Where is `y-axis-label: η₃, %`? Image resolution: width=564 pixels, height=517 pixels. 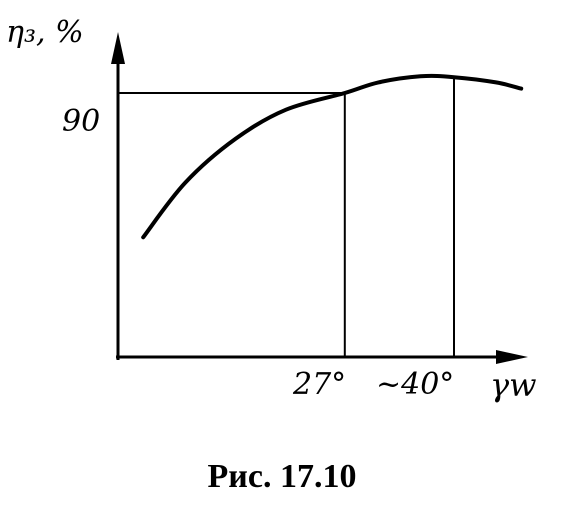 y-axis-label: η₃, % is located at coordinates (45, 32).